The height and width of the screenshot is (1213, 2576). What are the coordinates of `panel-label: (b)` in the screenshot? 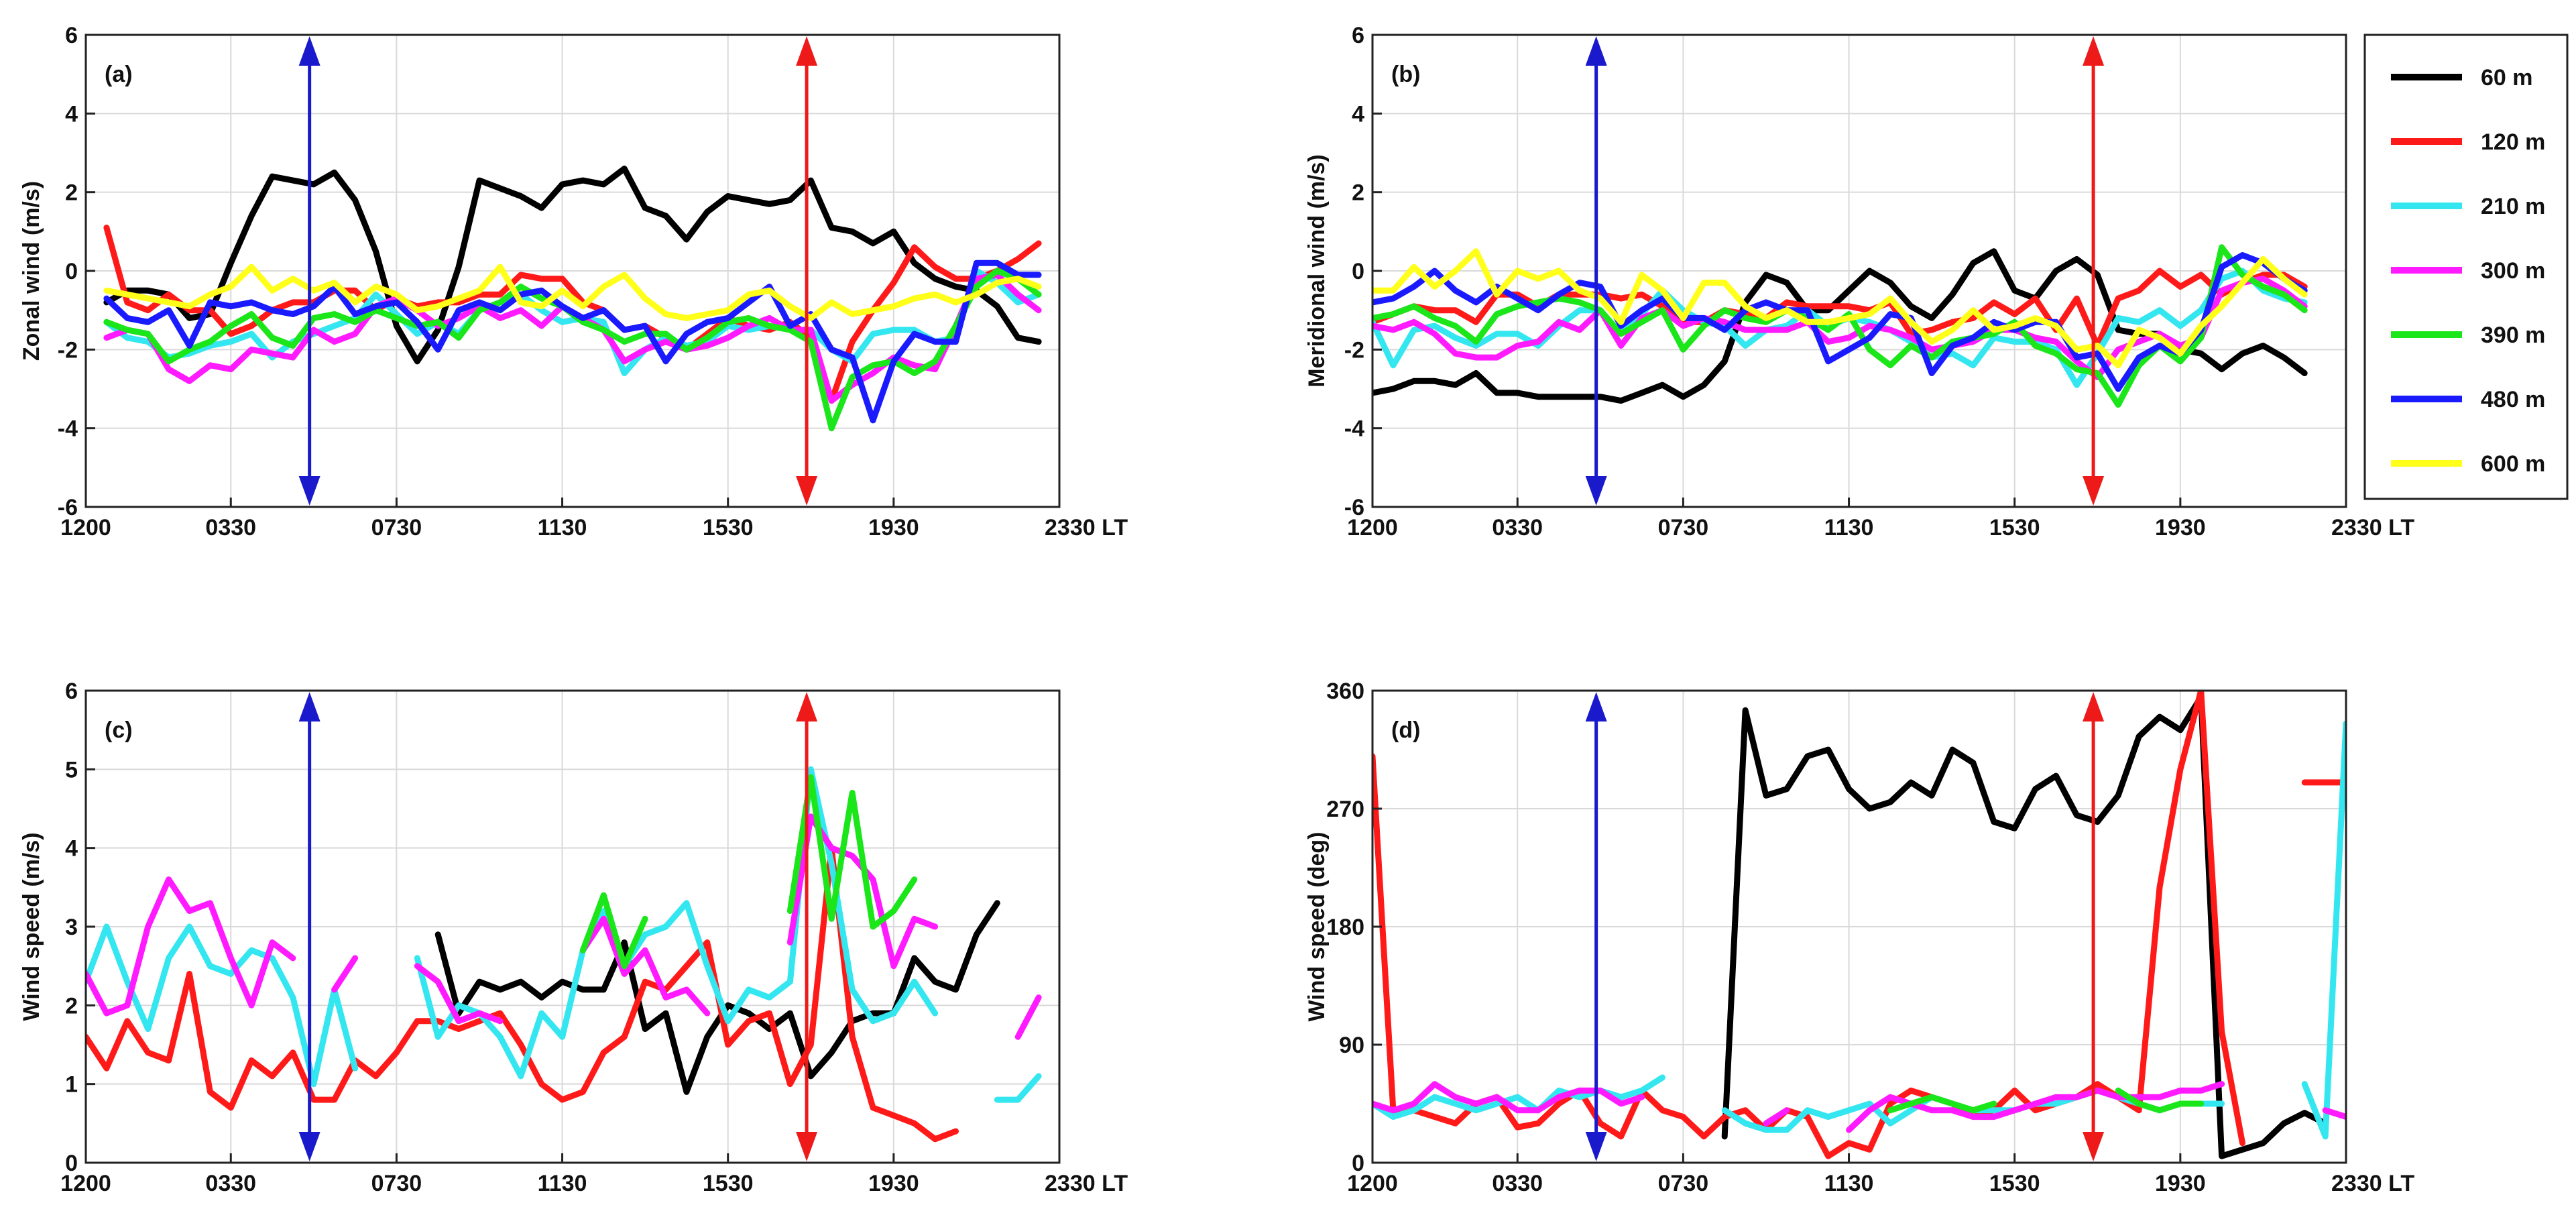 It's located at (1405, 74).